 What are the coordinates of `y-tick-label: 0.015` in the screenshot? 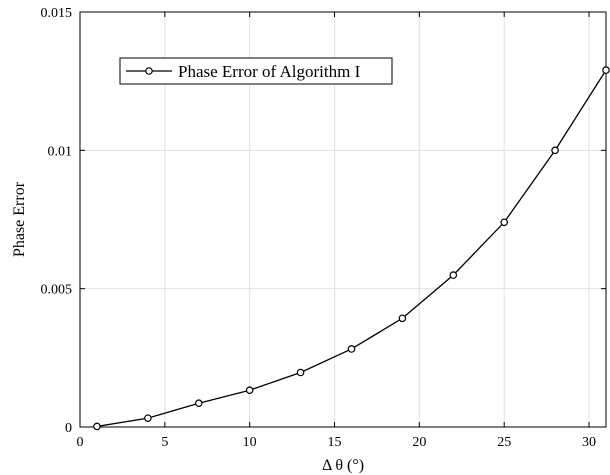 It's located at (57, 13).